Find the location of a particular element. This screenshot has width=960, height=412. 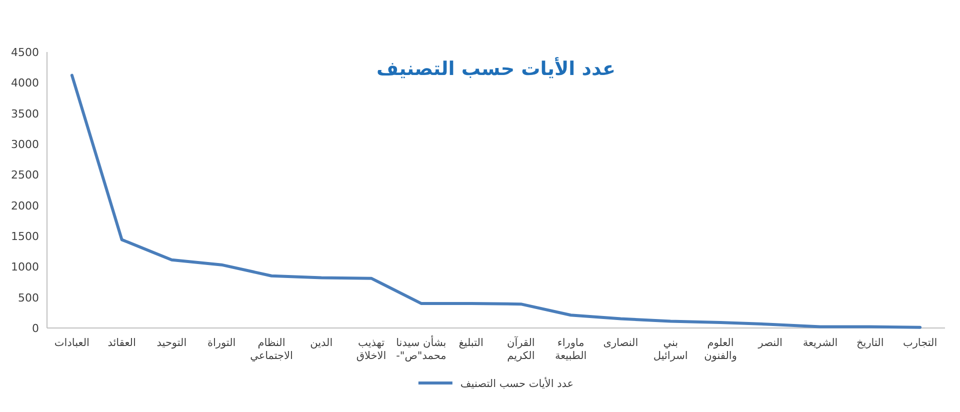

y-tick-label: 1000 is located at coordinates (25, 267).